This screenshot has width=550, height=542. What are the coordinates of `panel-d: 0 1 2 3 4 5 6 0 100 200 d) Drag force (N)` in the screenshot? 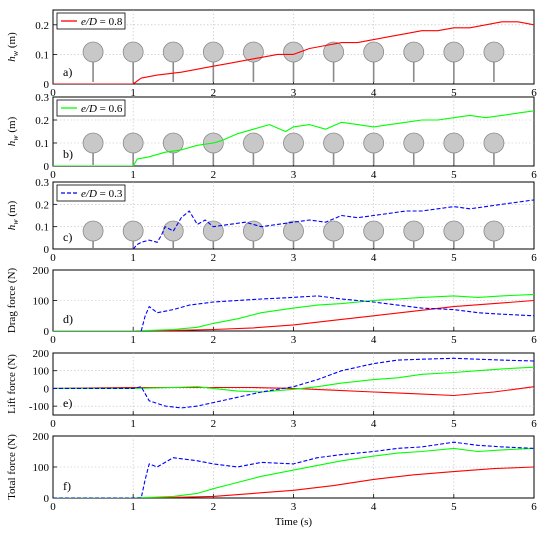 It's located at (271, 305).